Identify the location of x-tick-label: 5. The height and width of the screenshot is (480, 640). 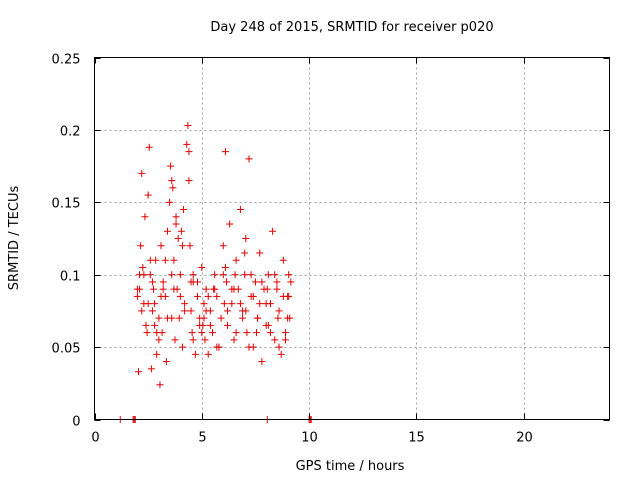
(202, 438).